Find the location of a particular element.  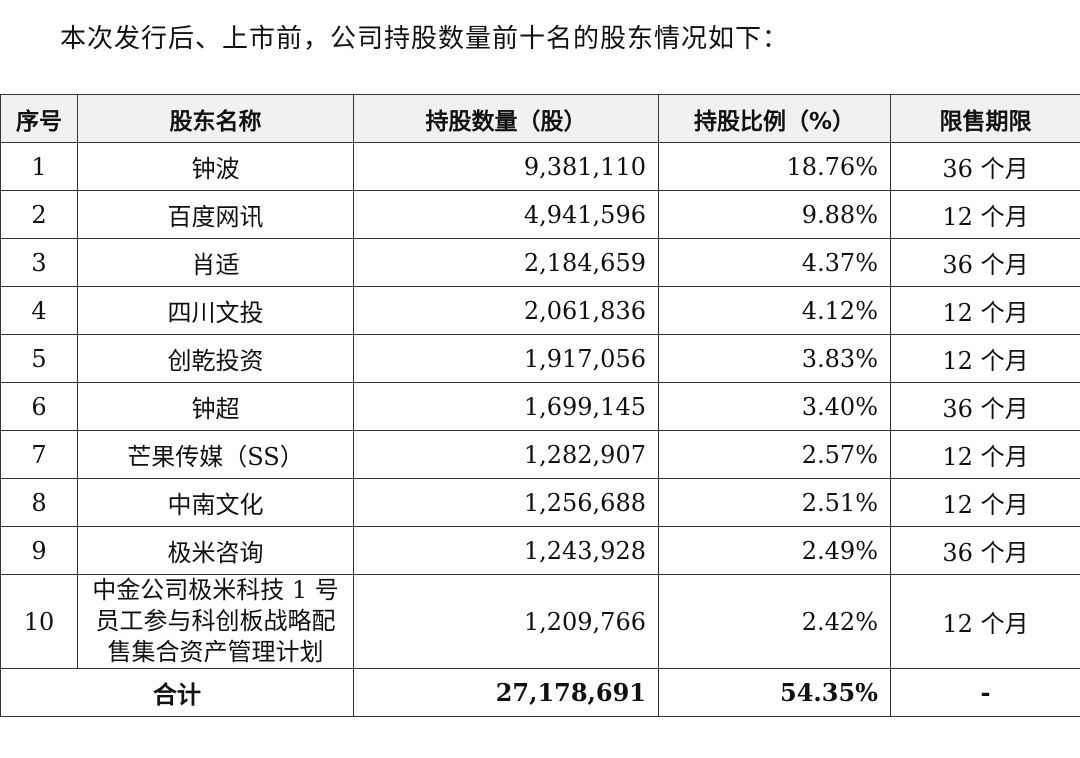

total-label: 合计 is located at coordinates (177, 692).